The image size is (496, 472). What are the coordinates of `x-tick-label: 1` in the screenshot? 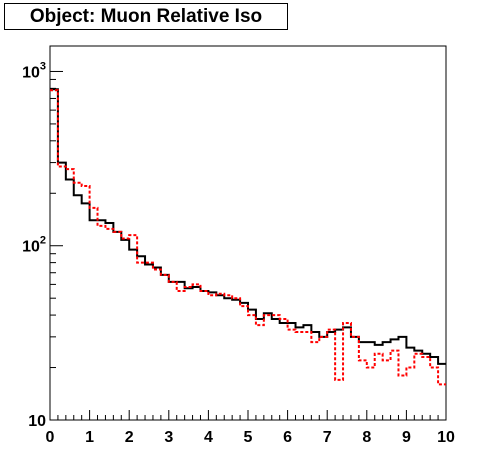 It's located at (89, 437).